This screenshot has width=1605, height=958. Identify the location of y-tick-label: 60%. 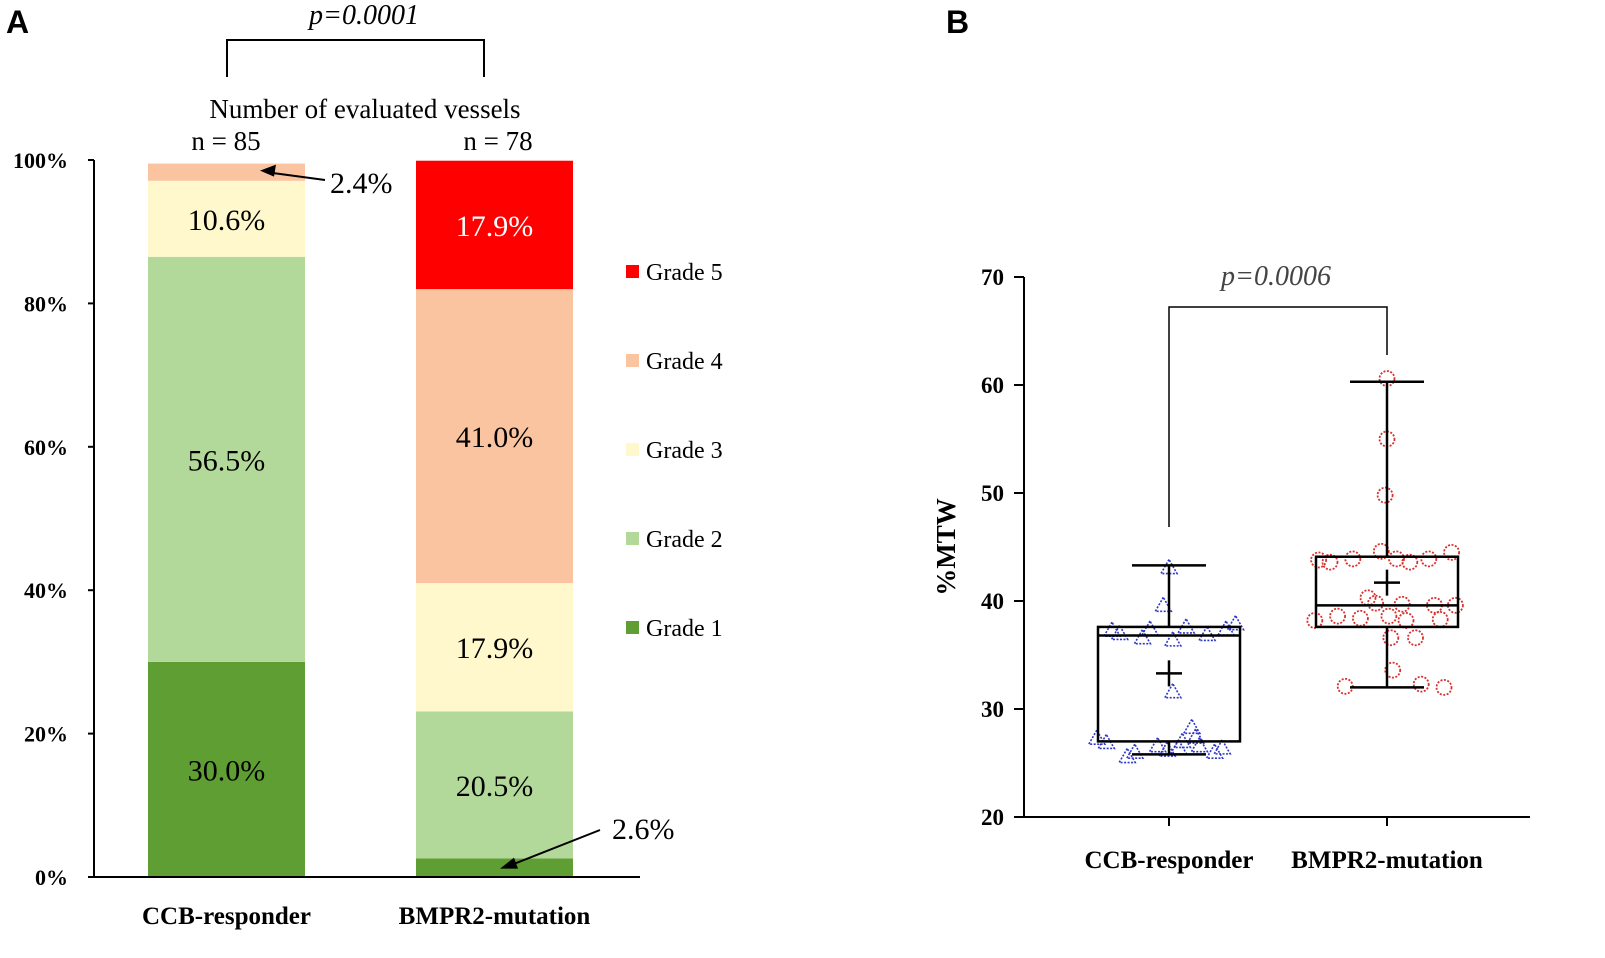
(46, 447).